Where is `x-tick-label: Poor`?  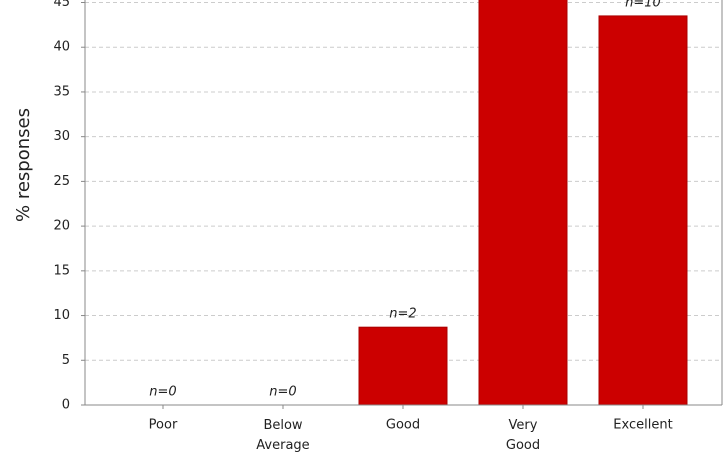 x-tick-label: Poor is located at coordinates (163, 425).